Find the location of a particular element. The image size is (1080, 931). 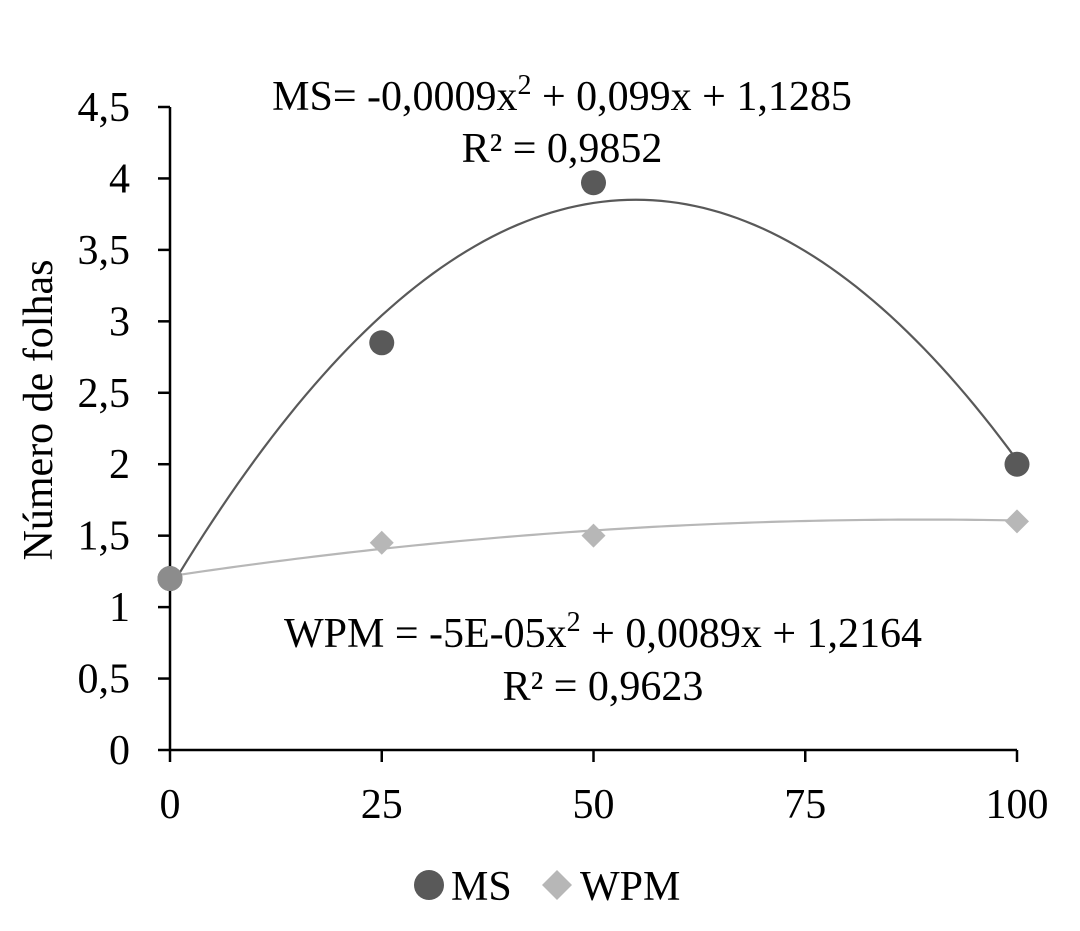

legend-wpm-marker is located at coordinates (557, 885).